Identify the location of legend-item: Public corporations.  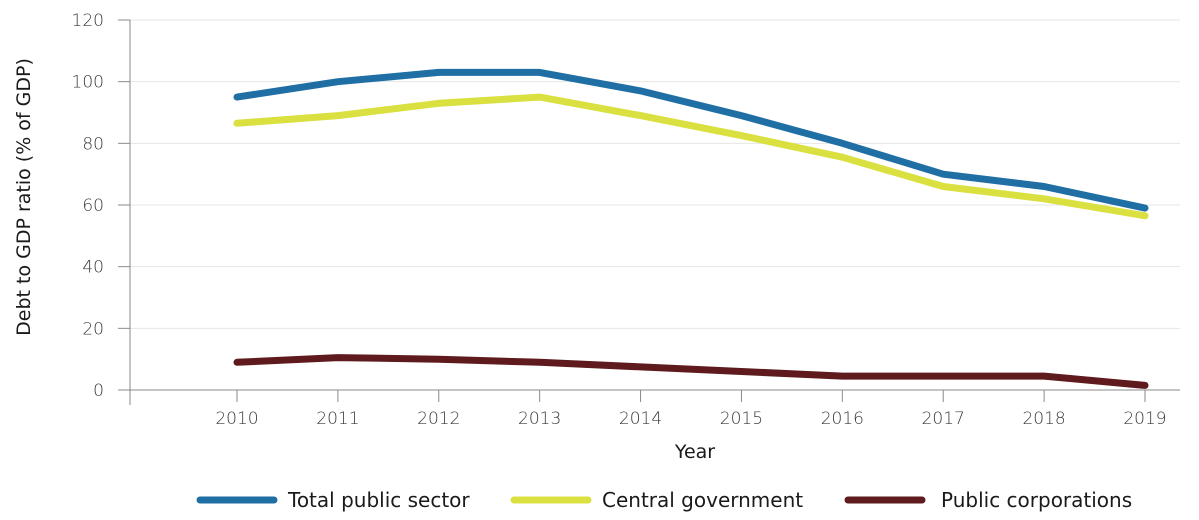
(988, 500).